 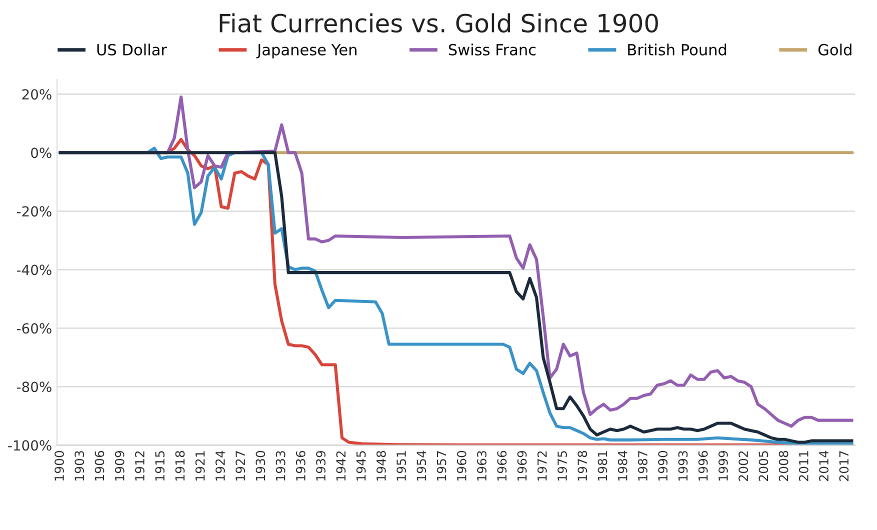 I want to click on x-tick-label: 1945, so click(x=361, y=465).